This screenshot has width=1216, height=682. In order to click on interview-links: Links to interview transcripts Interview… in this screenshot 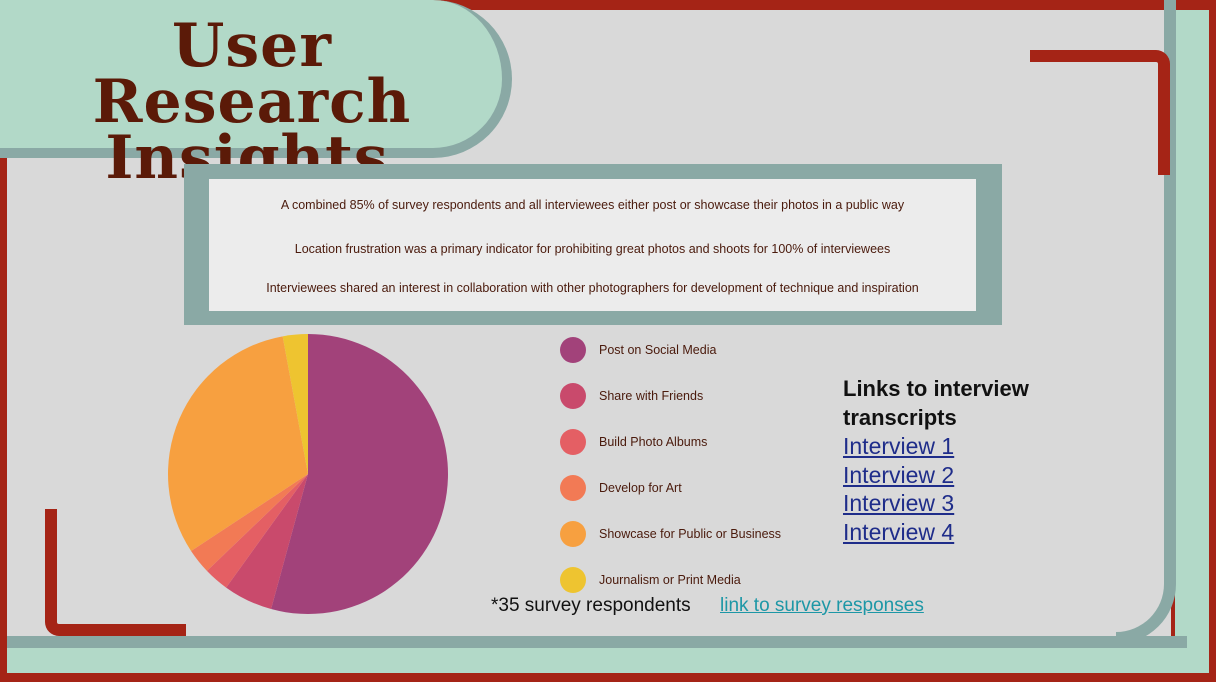, I will do `click(963, 460)`.